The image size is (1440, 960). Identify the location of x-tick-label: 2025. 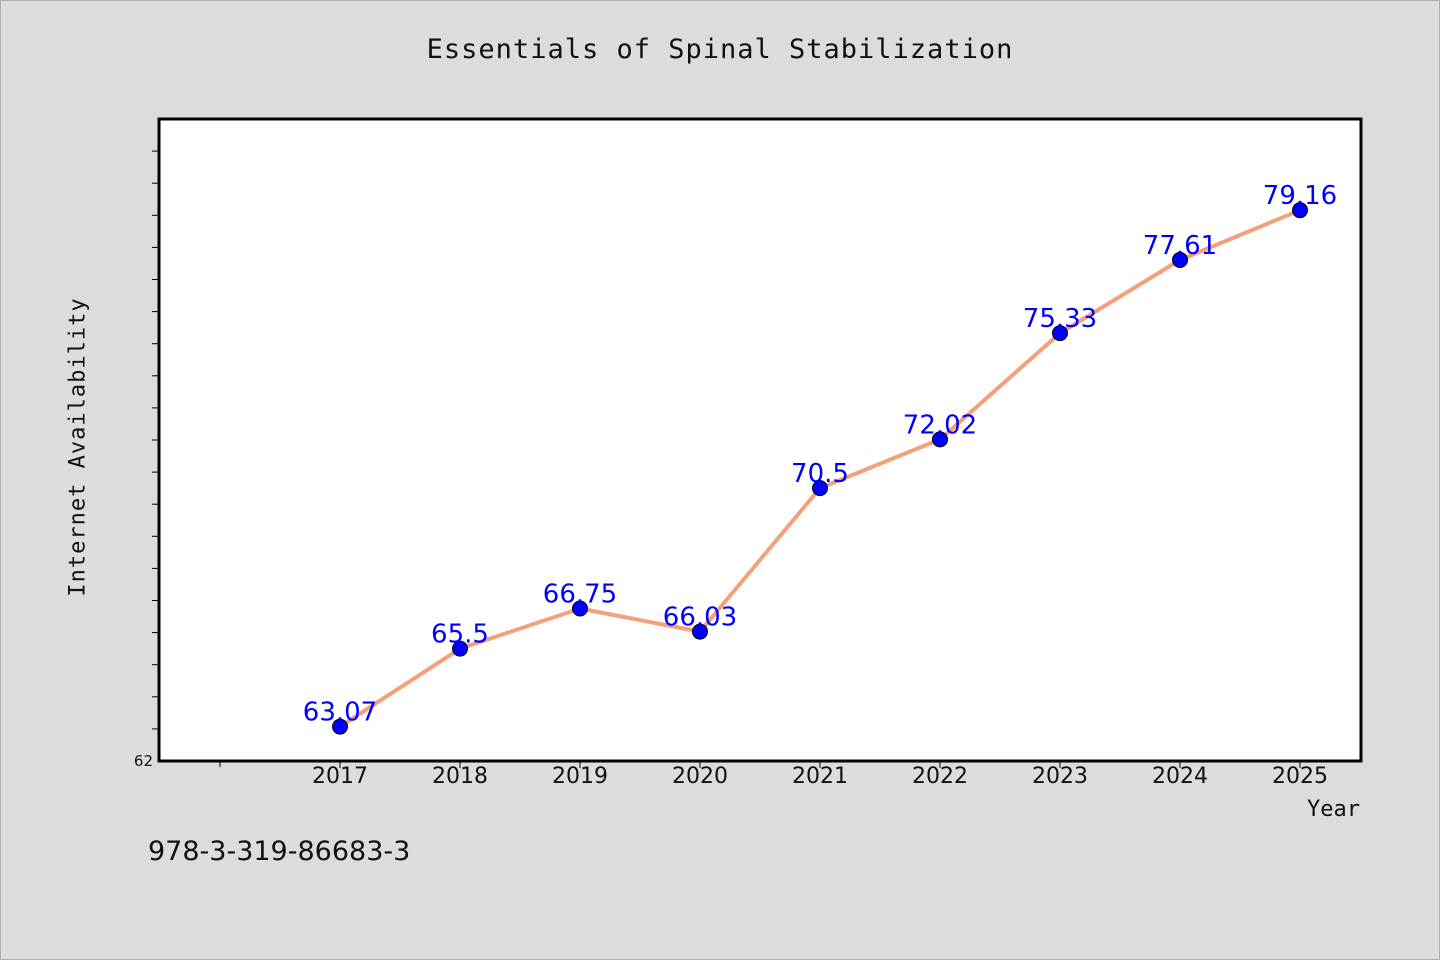
(1300, 776).